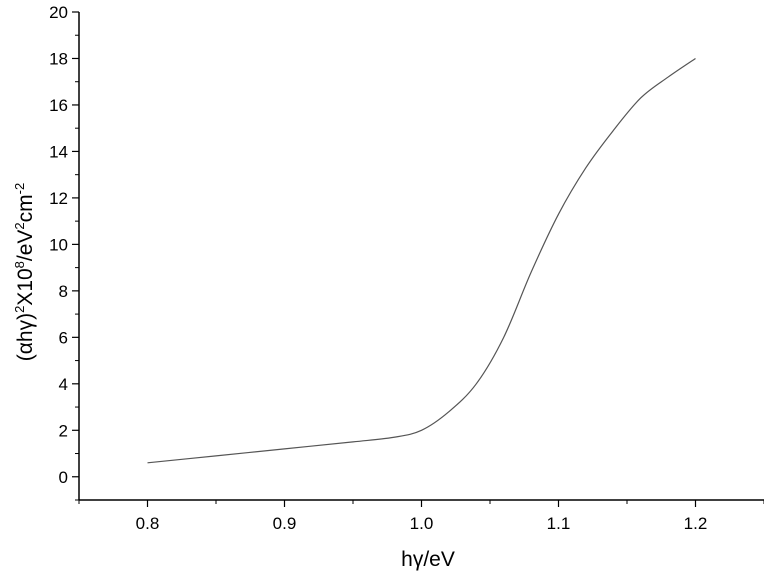  Describe the element at coordinates (63, 430) in the screenshot. I see `y-tick-label: 2` at that location.